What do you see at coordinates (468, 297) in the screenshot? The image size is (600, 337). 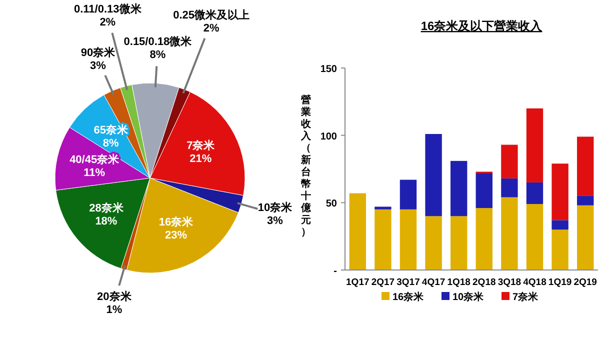 I see `legend-label: 10奈米` at bounding box center [468, 297].